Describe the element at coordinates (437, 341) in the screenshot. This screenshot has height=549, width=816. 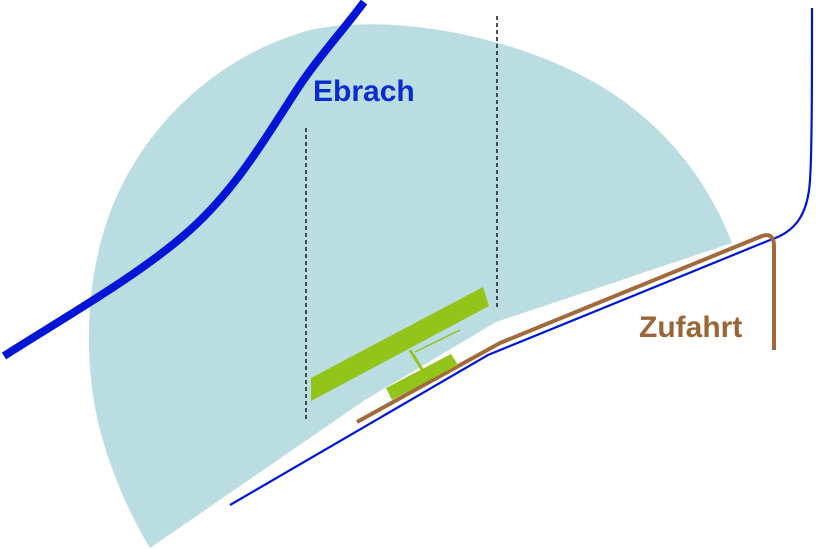
I see `structure-arm` at that location.